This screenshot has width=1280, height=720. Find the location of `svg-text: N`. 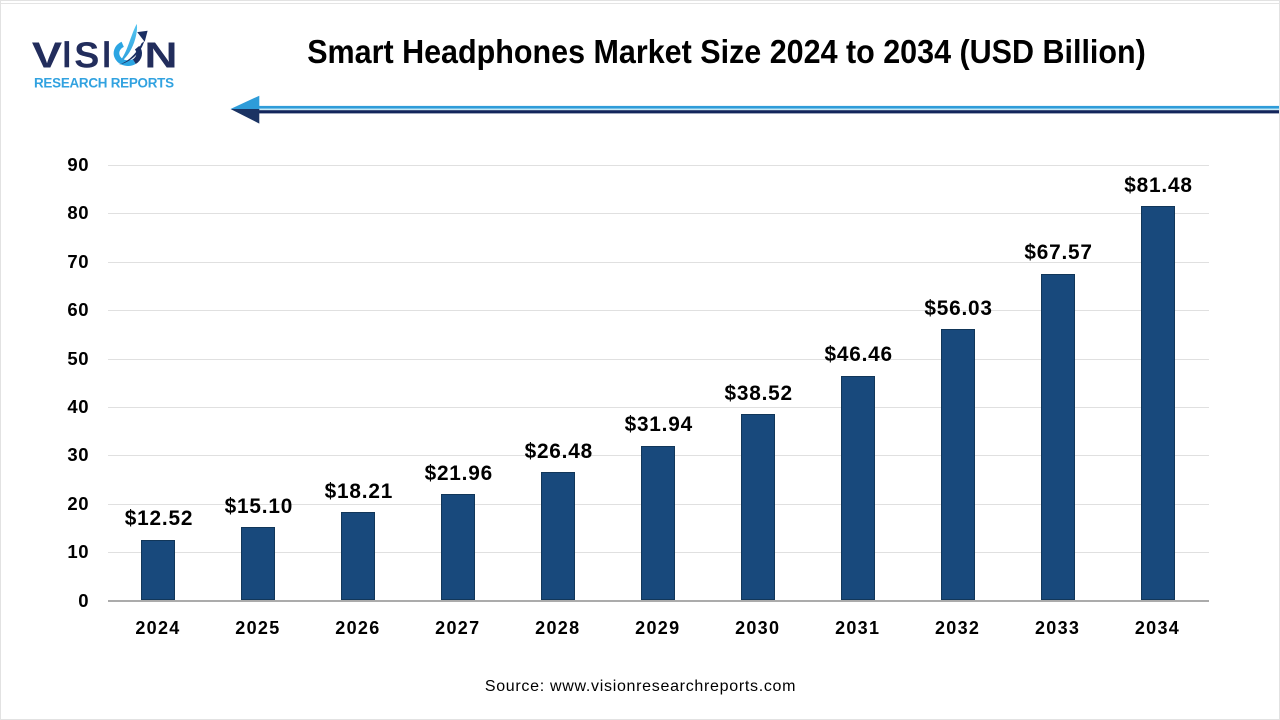

svg-text: N is located at coordinates (160, 54).